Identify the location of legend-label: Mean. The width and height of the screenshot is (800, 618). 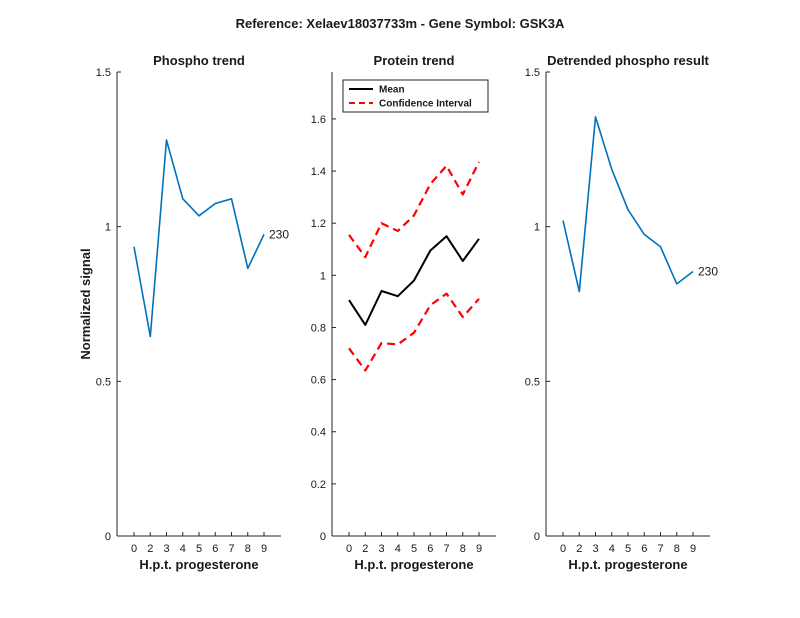
(392, 90).